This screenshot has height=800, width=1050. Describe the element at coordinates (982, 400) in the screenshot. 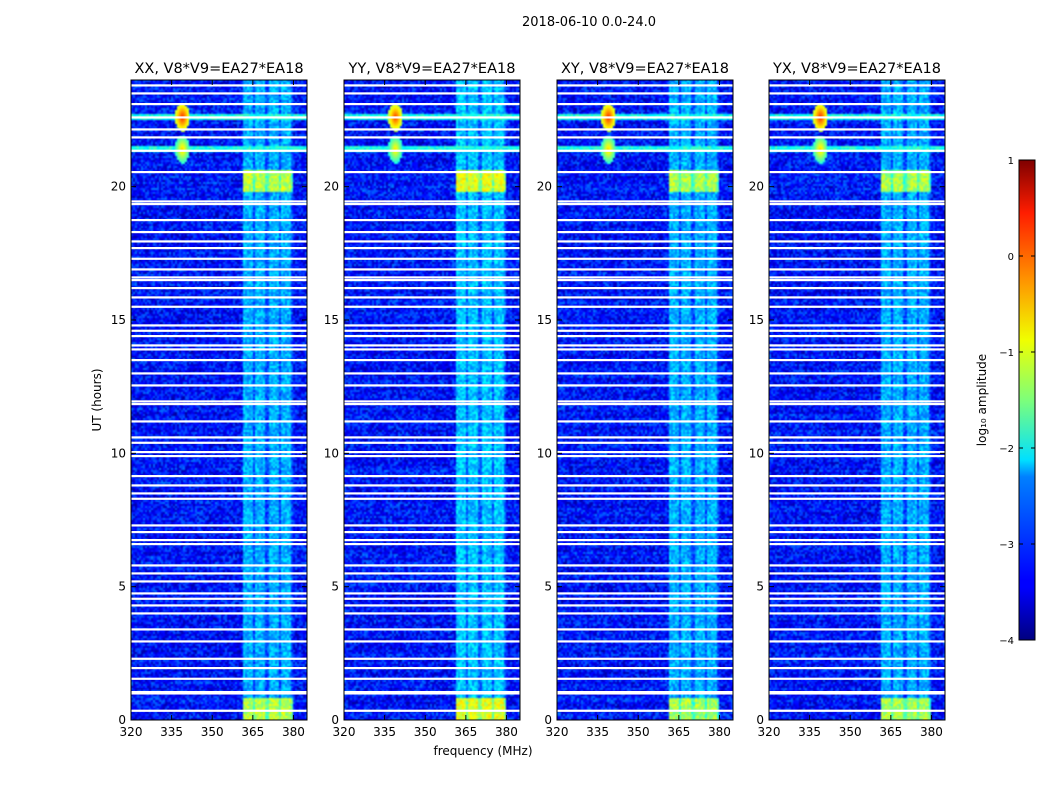

I see `colorbar-label: log₁₀ amplitude` at that location.